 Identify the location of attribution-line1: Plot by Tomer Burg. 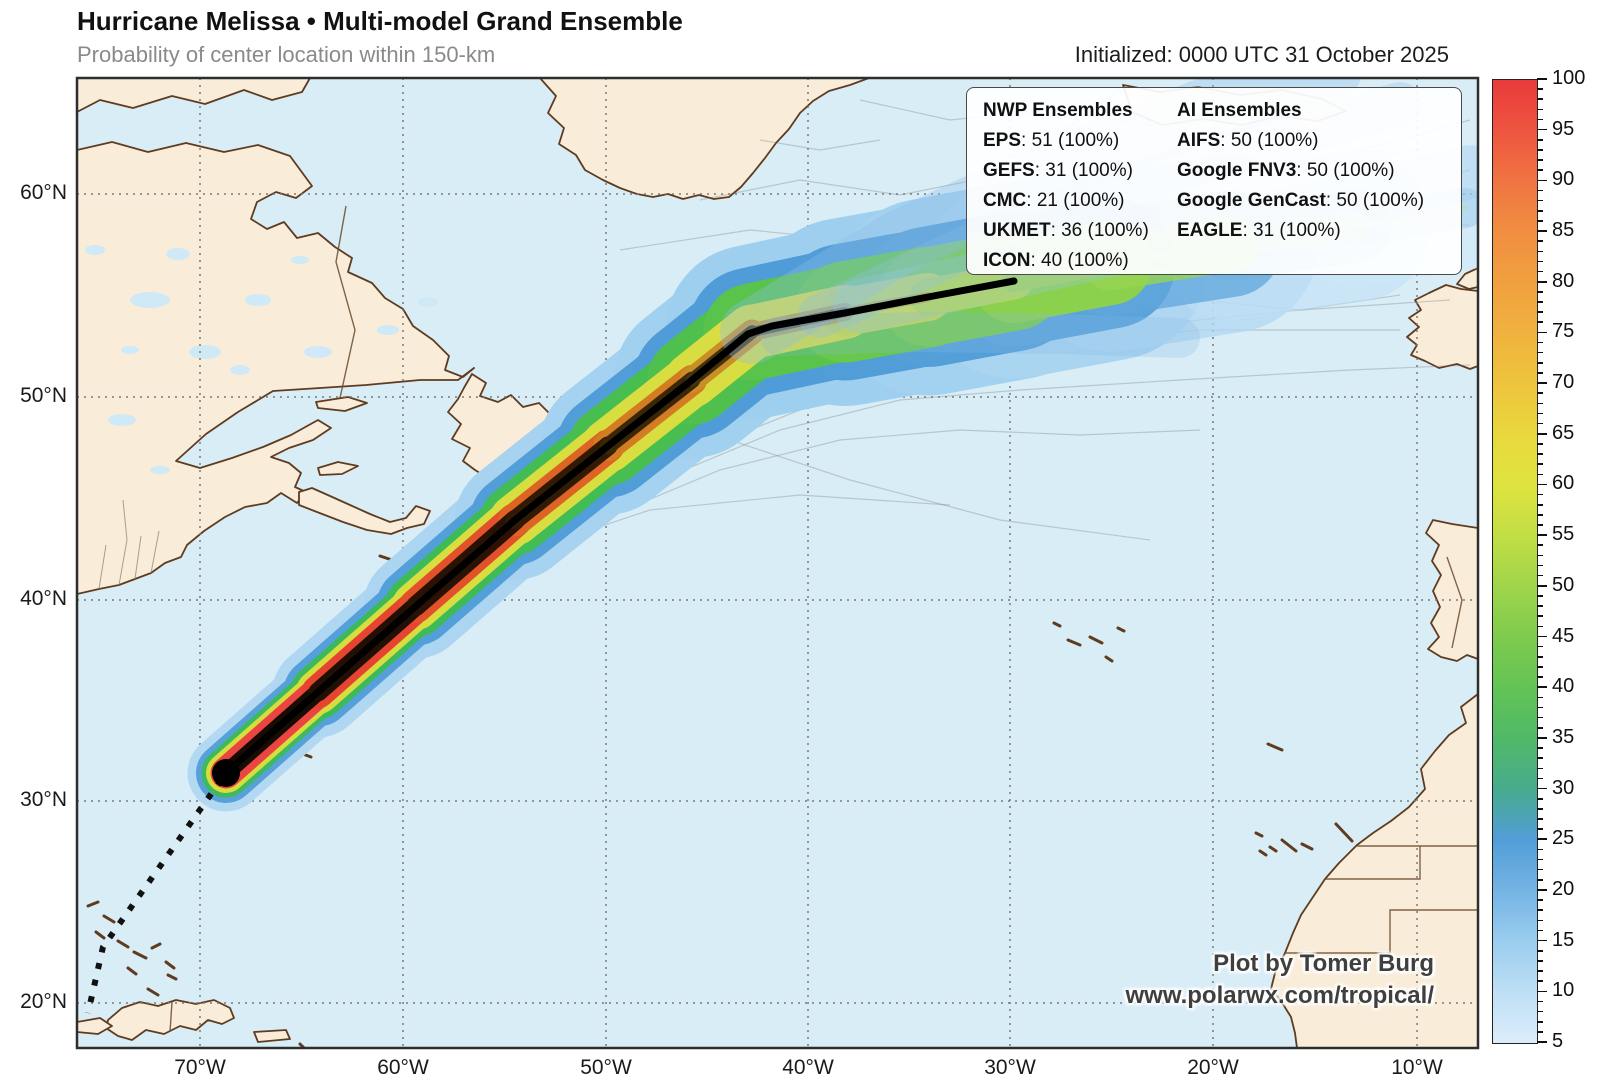
(1323, 963).